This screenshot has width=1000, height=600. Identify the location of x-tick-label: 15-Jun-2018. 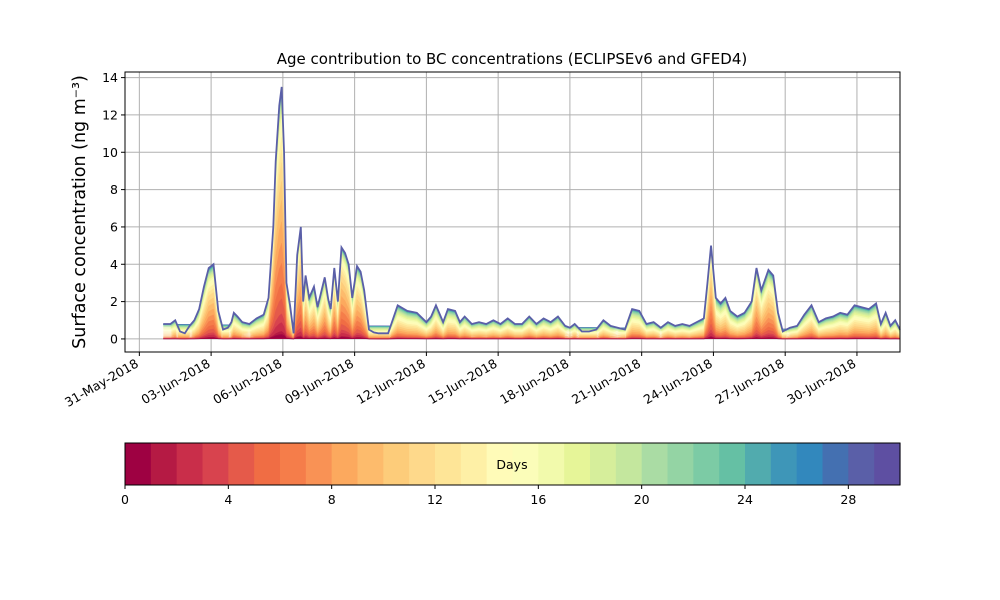
(462, 381).